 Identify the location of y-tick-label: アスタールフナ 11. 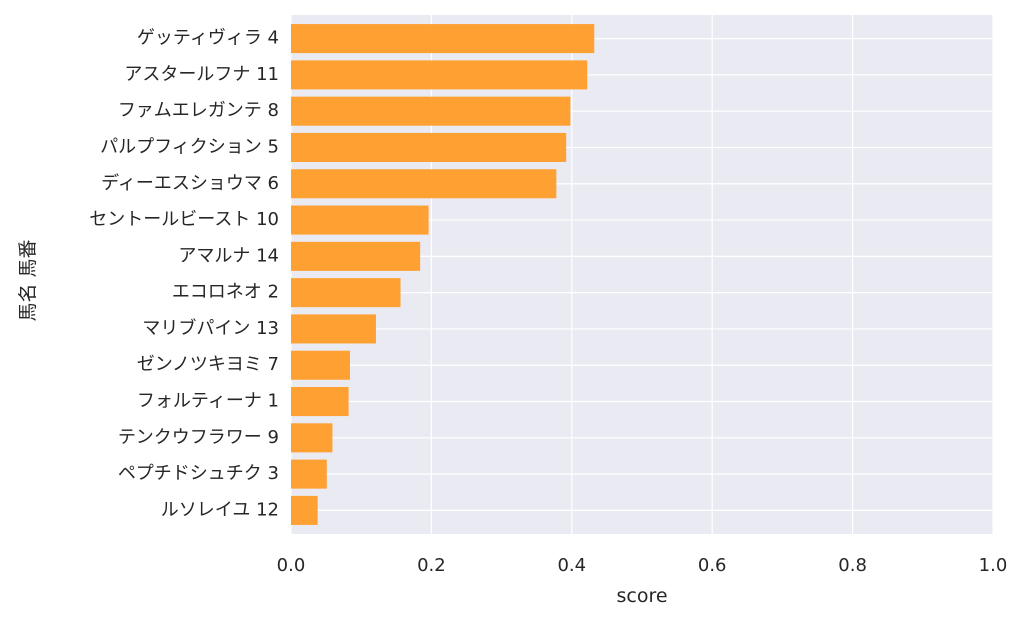
(201, 74).